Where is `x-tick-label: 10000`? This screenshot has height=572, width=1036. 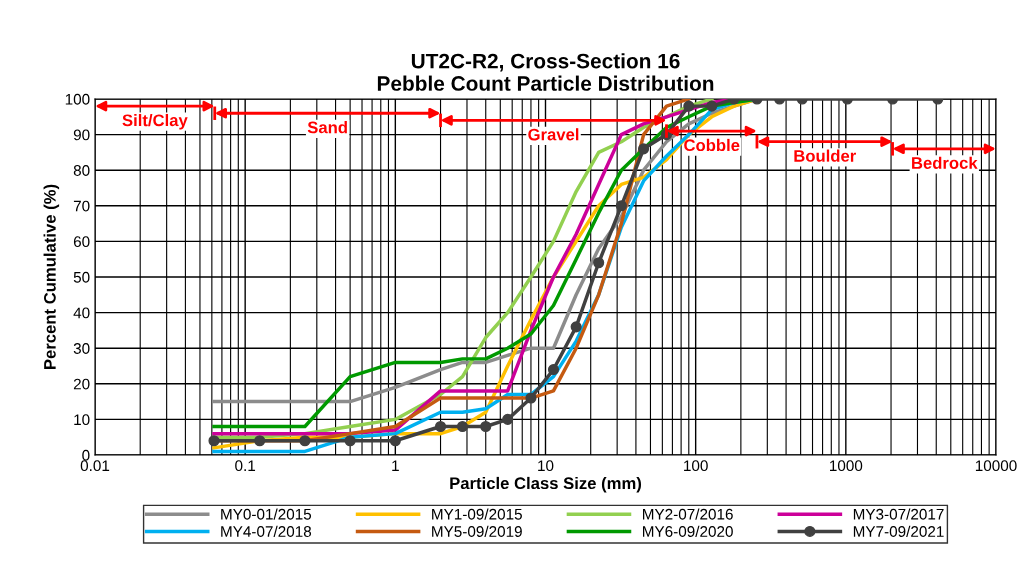 x-tick-label: 10000 is located at coordinates (996, 466).